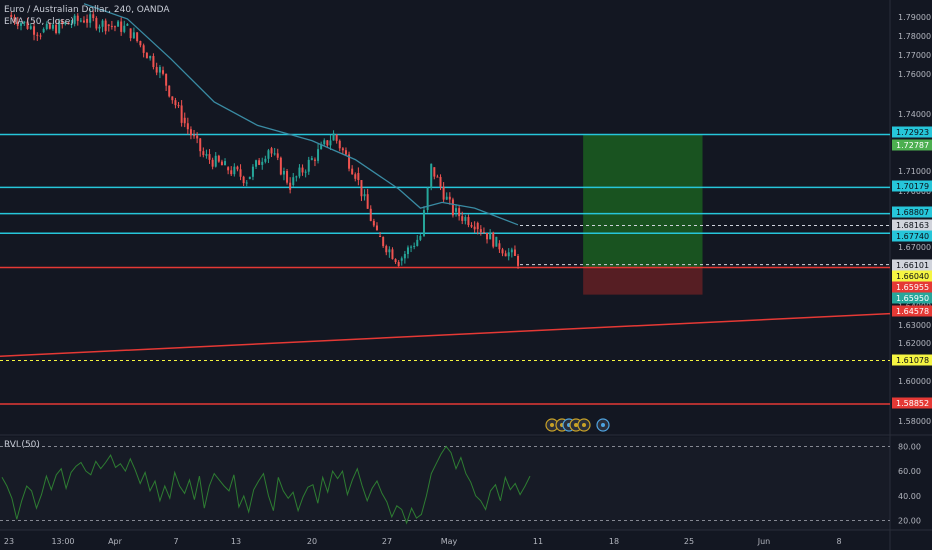 The height and width of the screenshot is (550, 932). Describe the element at coordinates (643, 201) in the screenshot. I see `target-zone` at that location.